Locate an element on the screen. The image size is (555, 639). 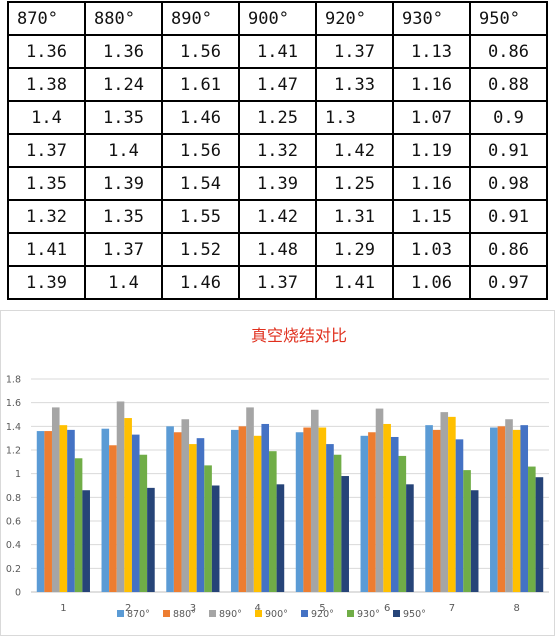
table-row: 1.39 1.4 1.46 1.37 1.41 1.06 0.97 is located at coordinates (277, 282).